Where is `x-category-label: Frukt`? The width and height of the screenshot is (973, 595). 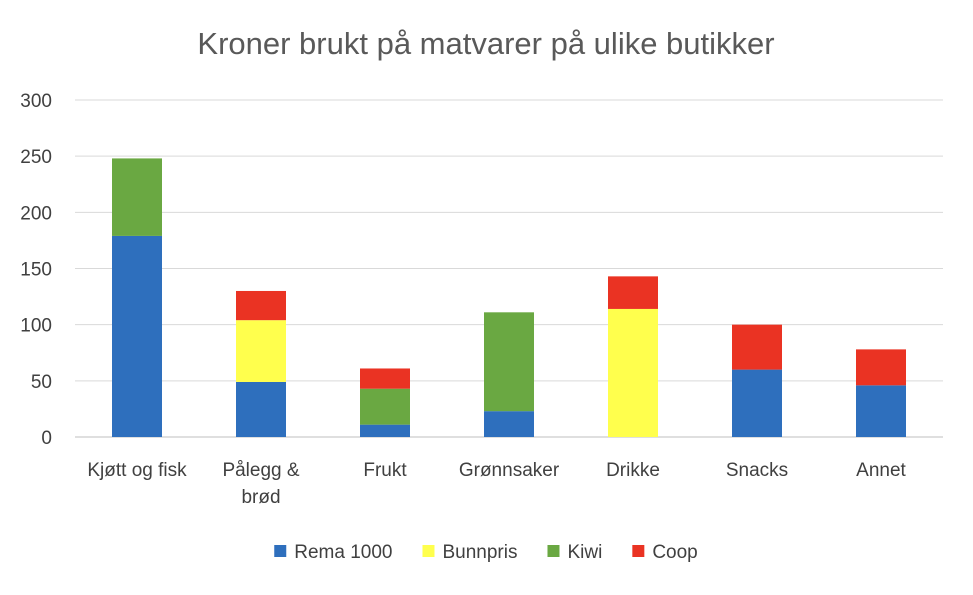
x-category-label: Frukt is located at coordinates (385, 470).